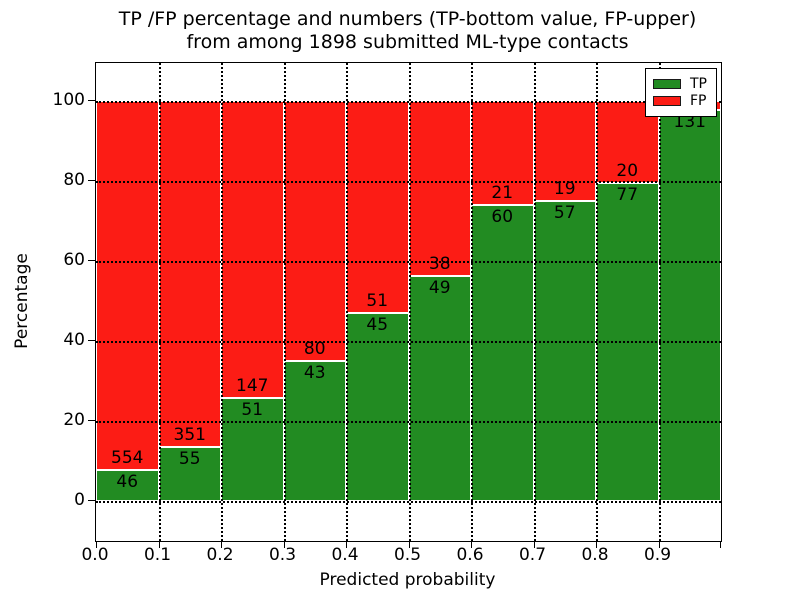 This screenshot has height=600, width=800. I want to click on legend-row-fp: FP, so click(680, 101).